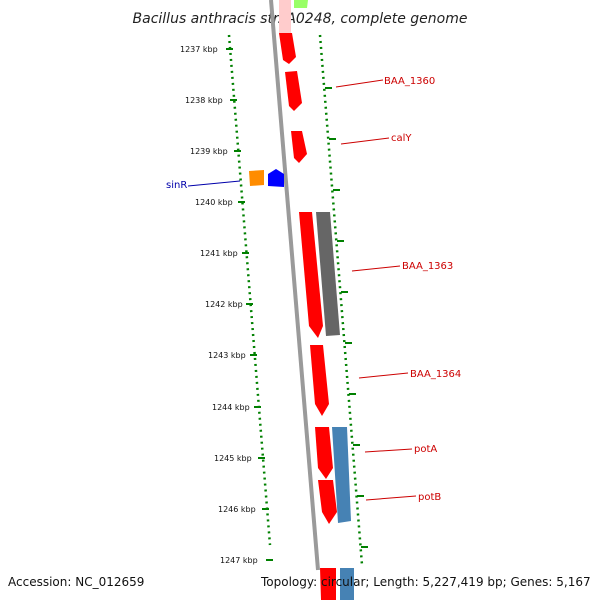 The width and height of the screenshot is (600, 600). Describe the element at coordinates (294, 285) in the screenshot. I see `genome-backbone` at that location.